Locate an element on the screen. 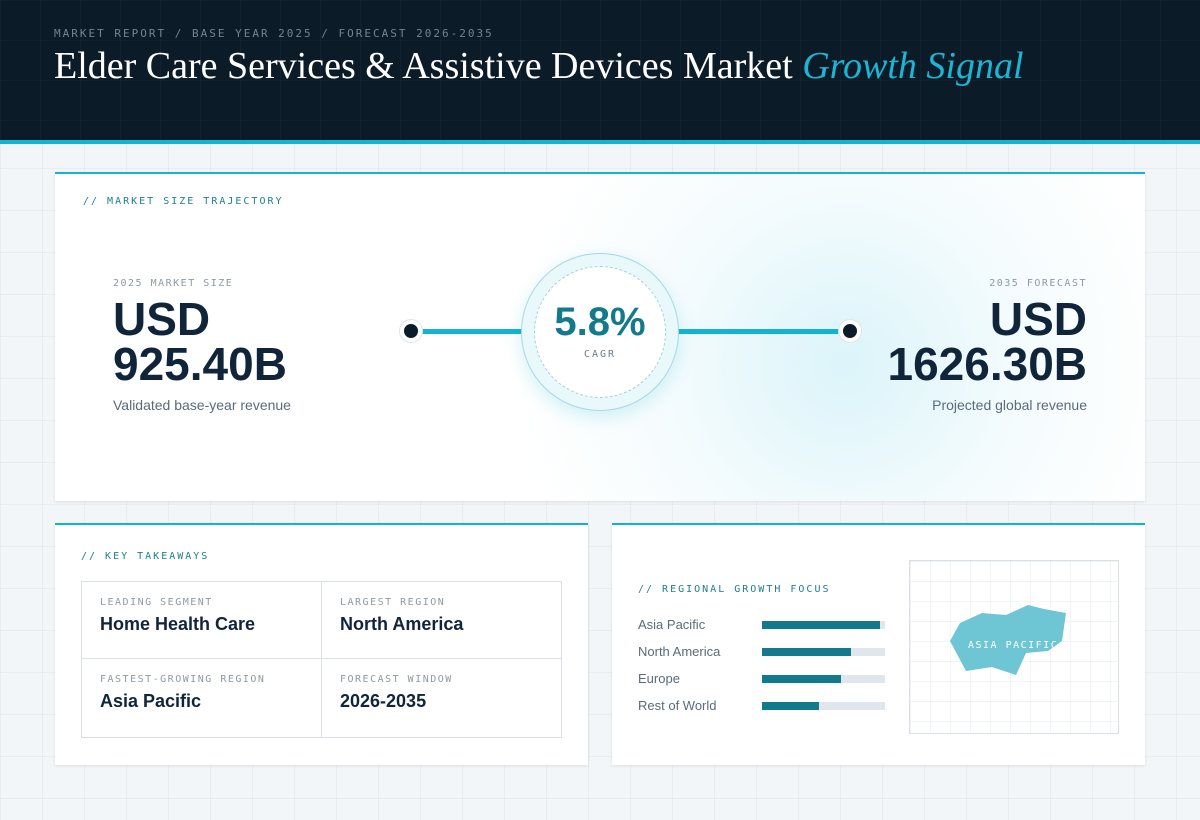 The height and width of the screenshot is (820, 1200). end-point-marker is located at coordinates (850, 331).